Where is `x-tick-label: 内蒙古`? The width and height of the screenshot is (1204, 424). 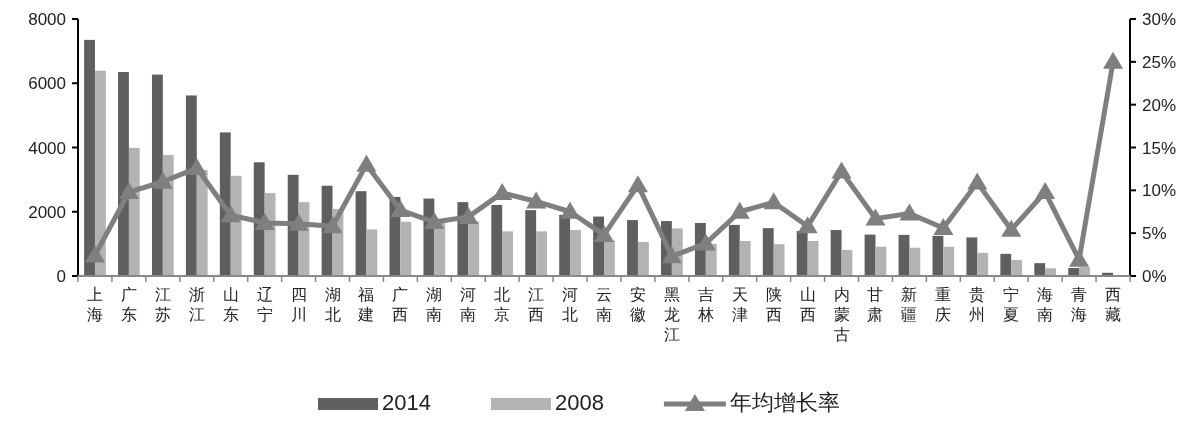 x-tick-label: 内蒙古 is located at coordinates (841, 314).